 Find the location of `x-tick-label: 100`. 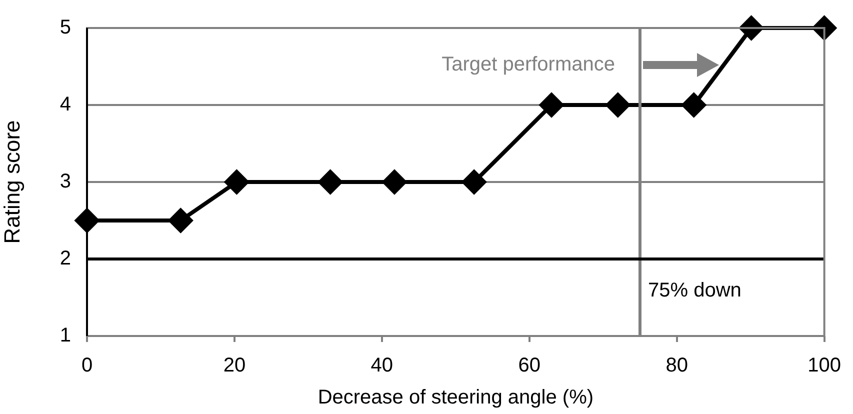

x-tick-label: 100 is located at coordinates (825, 365).